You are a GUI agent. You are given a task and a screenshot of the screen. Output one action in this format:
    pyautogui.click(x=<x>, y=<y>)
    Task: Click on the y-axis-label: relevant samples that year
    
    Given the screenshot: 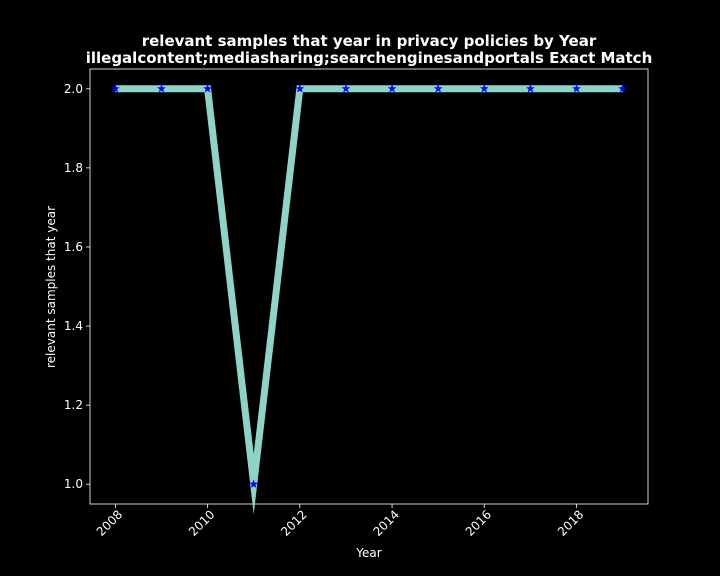 What is the action you would take?
    pyautogui.click(x=51, y=287)
    